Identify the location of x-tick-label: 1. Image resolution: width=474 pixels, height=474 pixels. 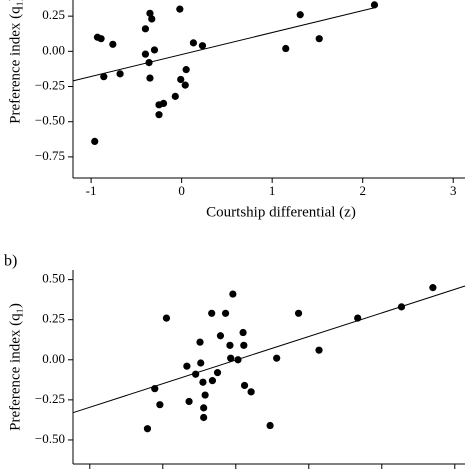
(272, 190).